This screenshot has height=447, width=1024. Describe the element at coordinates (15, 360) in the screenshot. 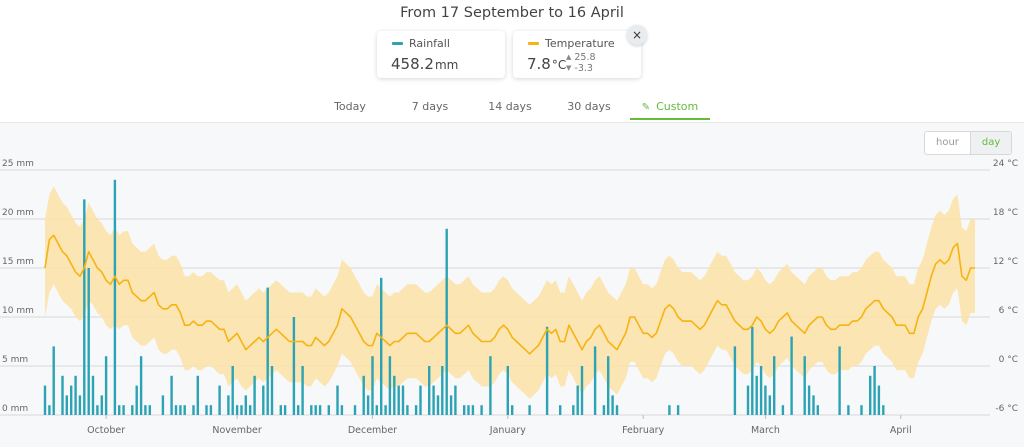

I see `y-left-tick-label: 5 mm` at that location.